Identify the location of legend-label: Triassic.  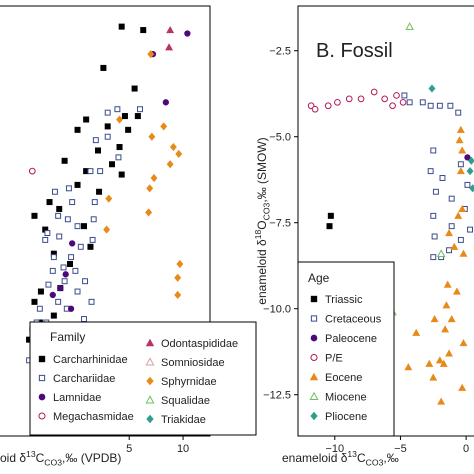
(344, 300).